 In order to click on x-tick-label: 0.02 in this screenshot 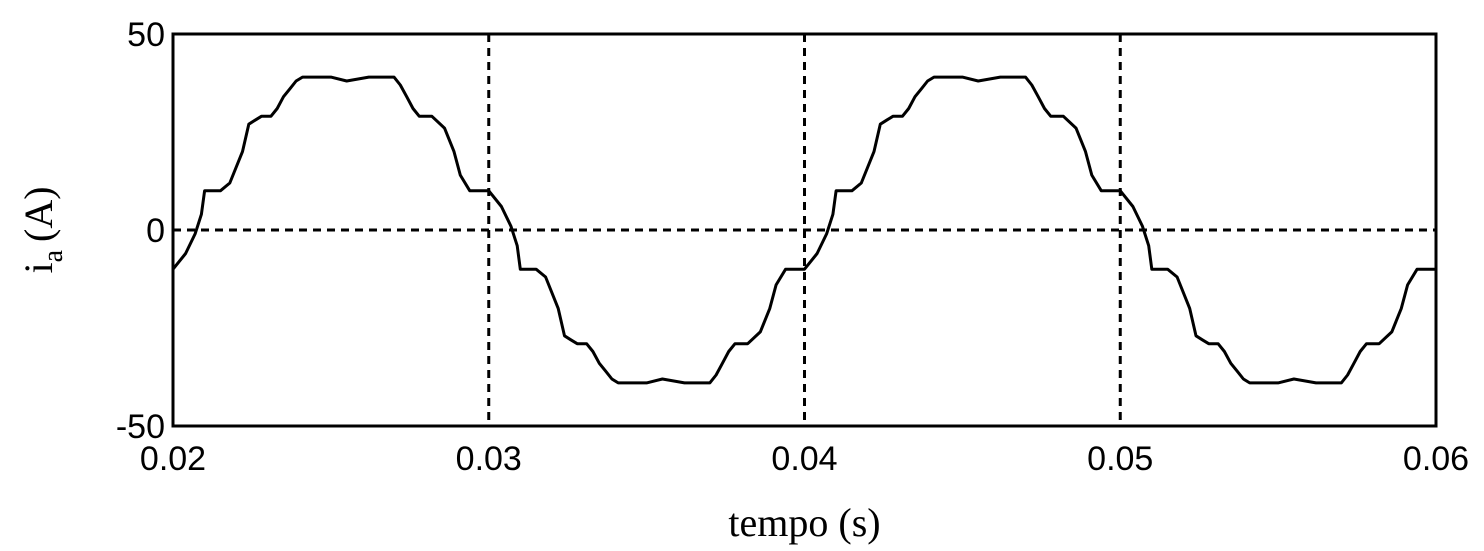, I will do `click(173, 459)`.